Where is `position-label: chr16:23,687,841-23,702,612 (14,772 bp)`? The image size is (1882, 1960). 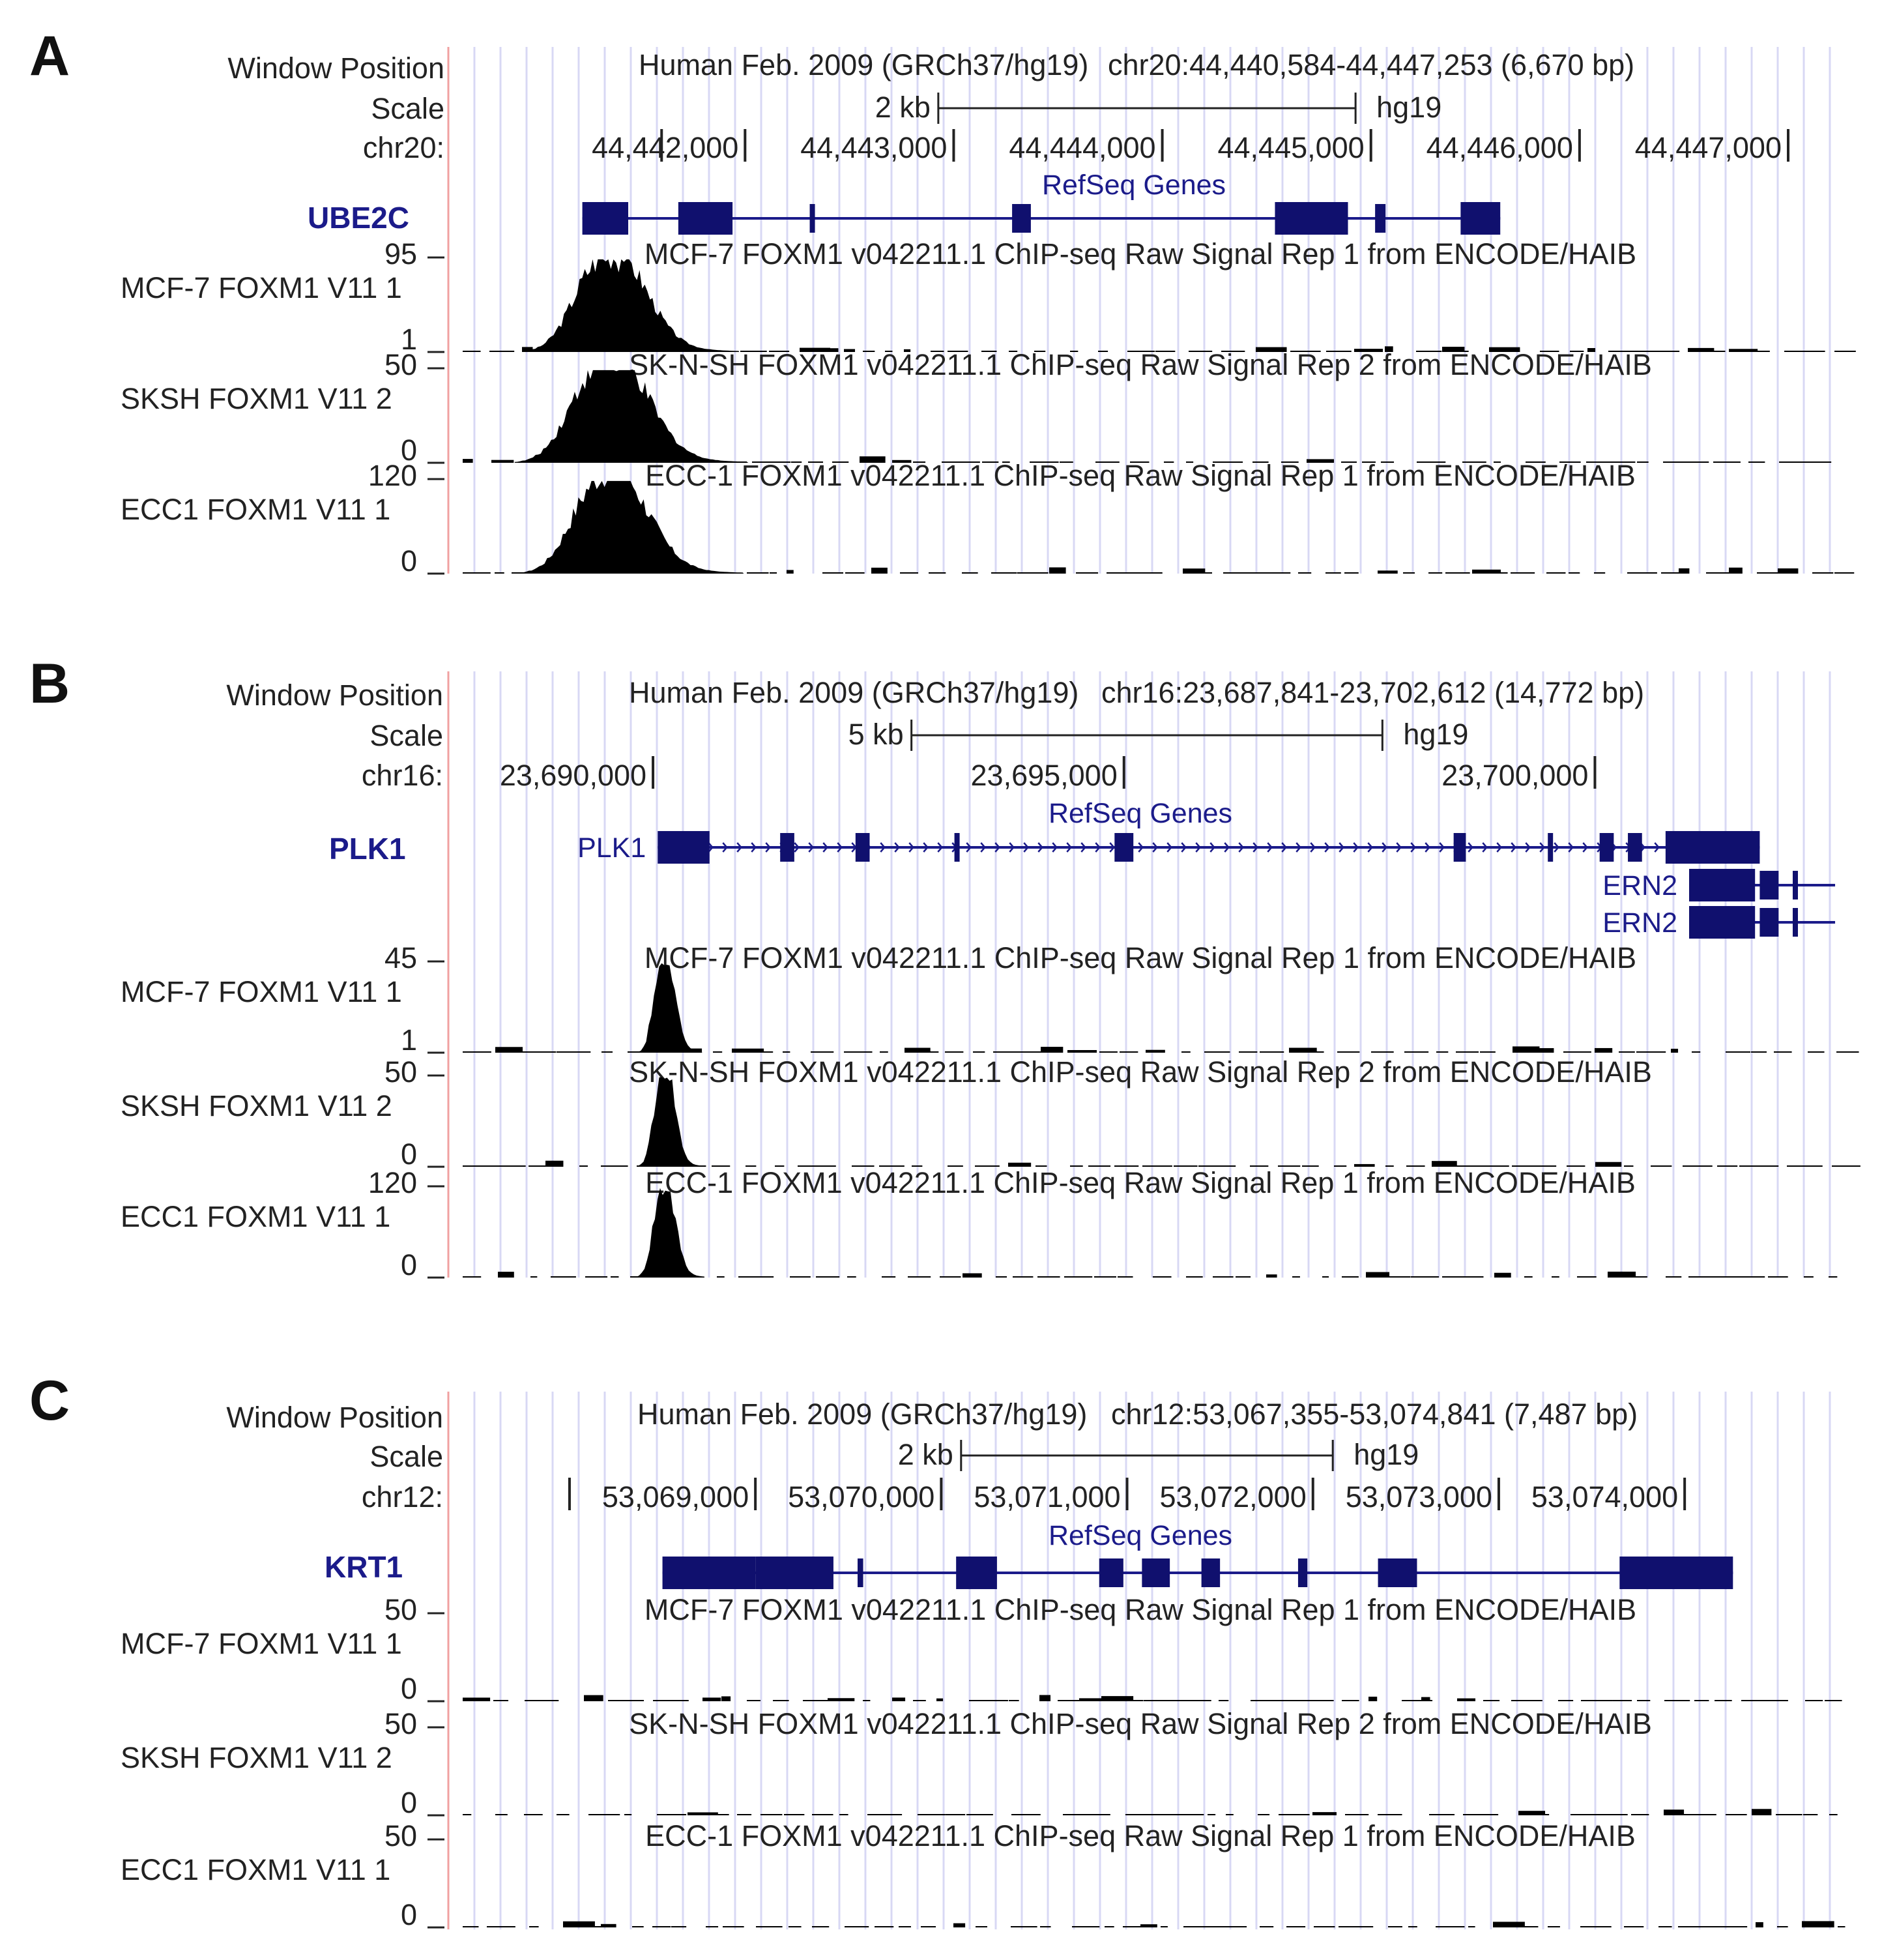 position-label: chr16:23,687,841-23,702,612 (14,772 bp) is located at coordinates (1373, 692).